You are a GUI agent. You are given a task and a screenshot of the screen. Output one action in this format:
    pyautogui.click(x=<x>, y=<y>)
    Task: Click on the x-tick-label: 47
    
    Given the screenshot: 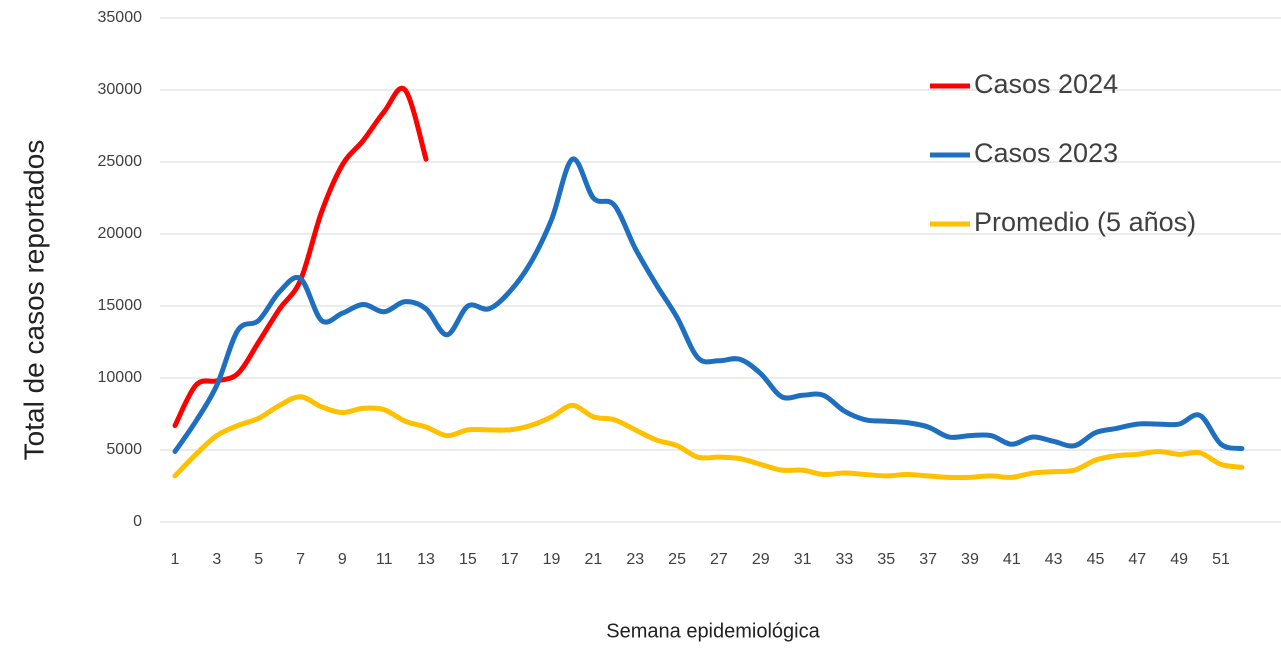 What is the action you would take?
    pyautogui.click(x=1137, y=559)
    